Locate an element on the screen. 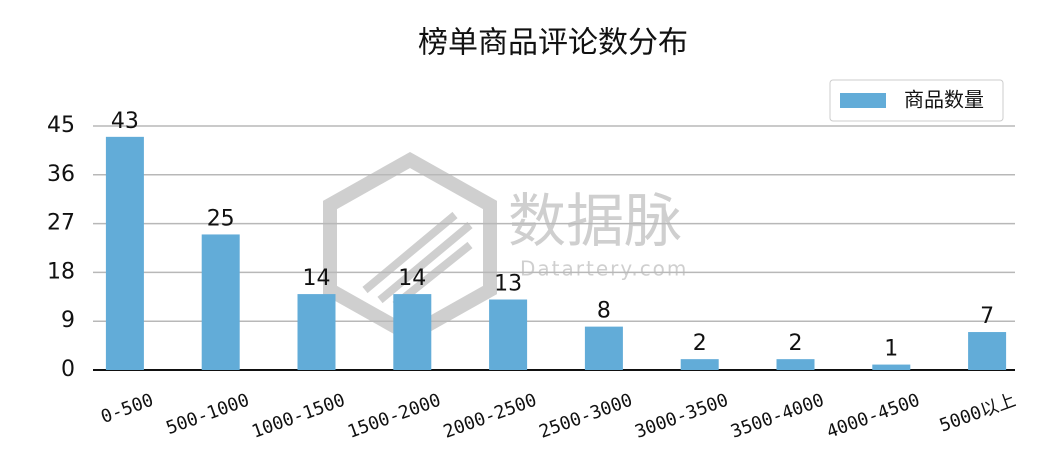 The width and height of the screenshot is (1053, 476). y-tick-label: 18 is located at coordinates (61, 271).